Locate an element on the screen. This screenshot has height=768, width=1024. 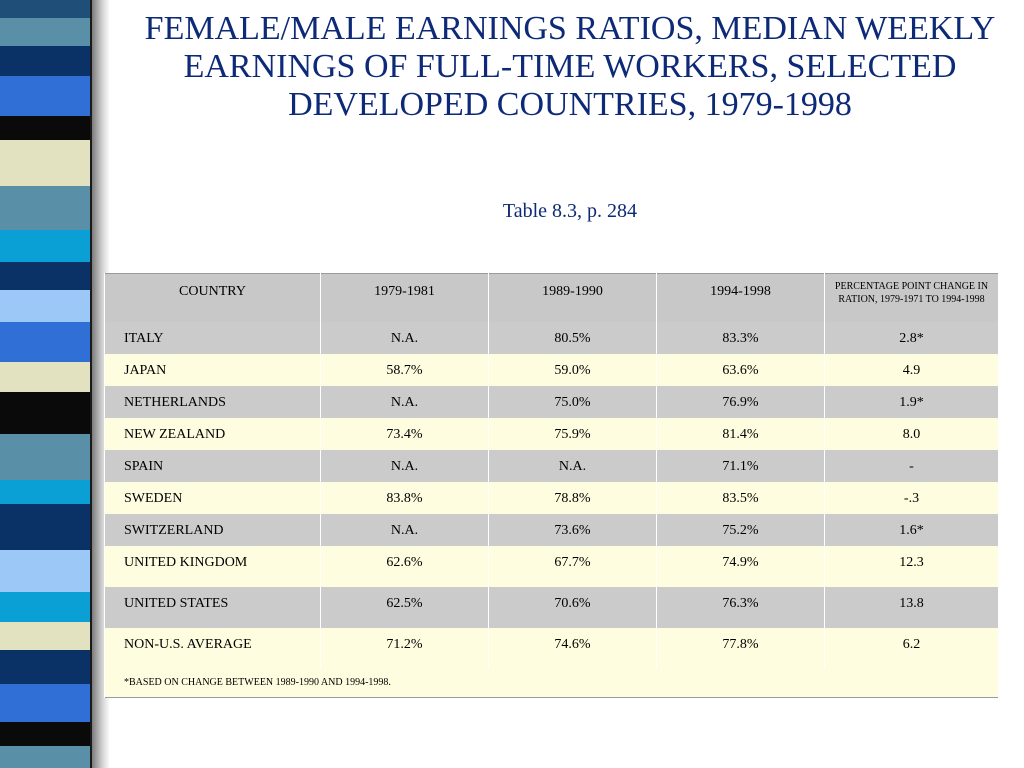
cell-value: 67.7% is located at coordinates (572, 566).